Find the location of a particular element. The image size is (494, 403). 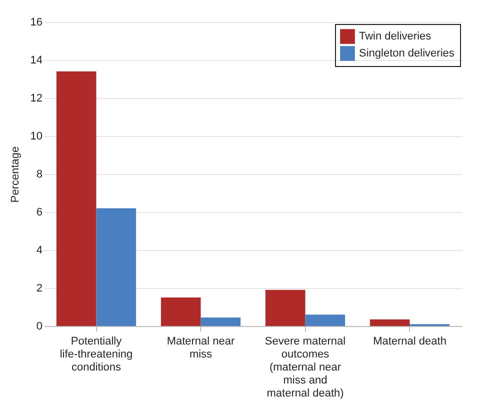

y-tick-label: 12 is located at coordinates (36, 98).